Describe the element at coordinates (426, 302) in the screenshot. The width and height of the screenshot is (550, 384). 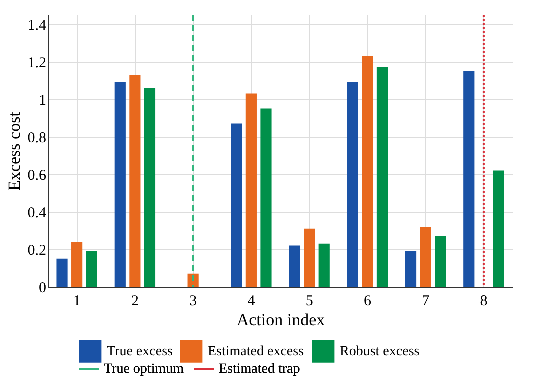
I see `x-tick-label: 7` at that location.